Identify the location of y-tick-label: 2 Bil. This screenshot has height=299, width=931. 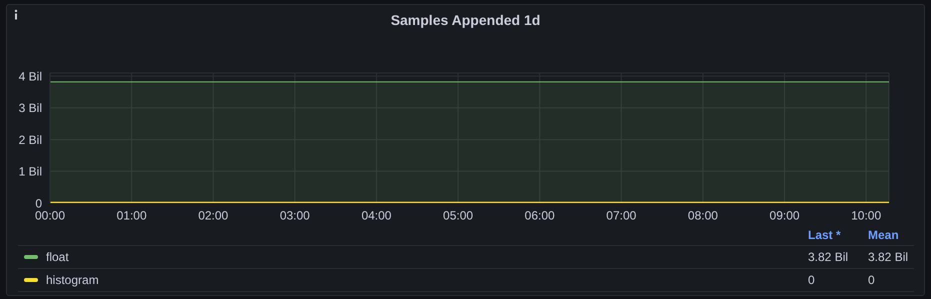
(30, 139).